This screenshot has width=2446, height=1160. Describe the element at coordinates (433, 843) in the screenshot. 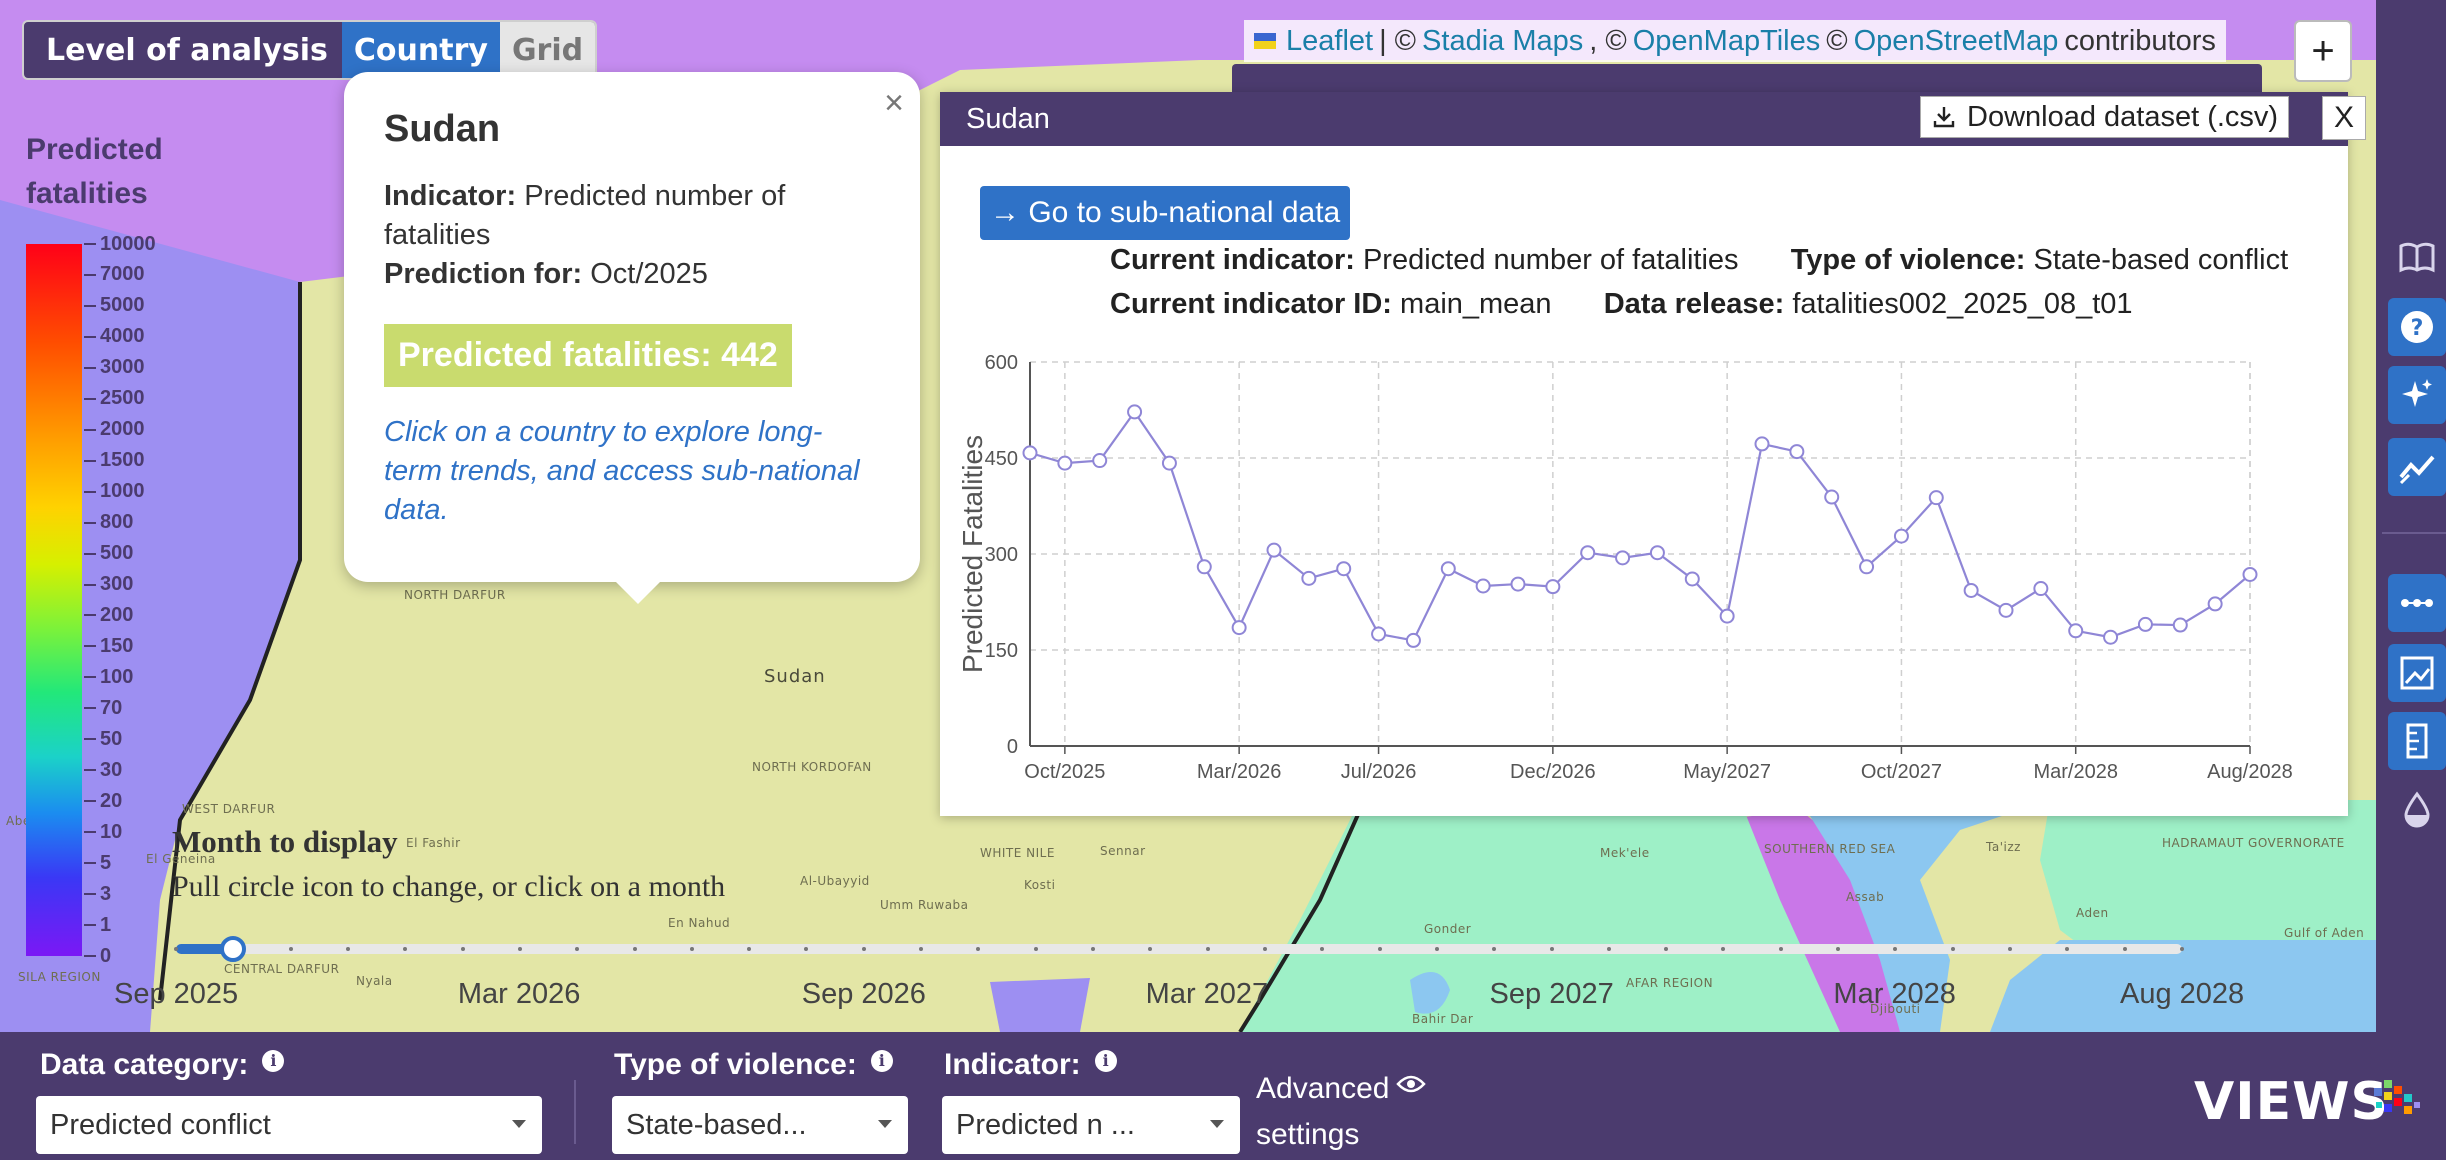

I see `map-label-fashir: El Fashir` at that location.